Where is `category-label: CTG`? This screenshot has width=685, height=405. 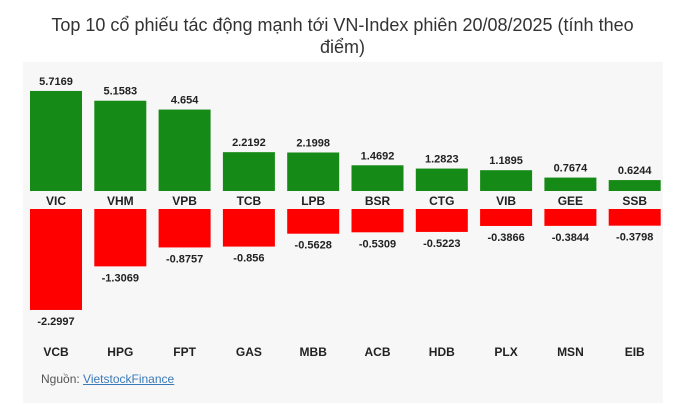 category-label: CTG is located at coordinates (441, 201).